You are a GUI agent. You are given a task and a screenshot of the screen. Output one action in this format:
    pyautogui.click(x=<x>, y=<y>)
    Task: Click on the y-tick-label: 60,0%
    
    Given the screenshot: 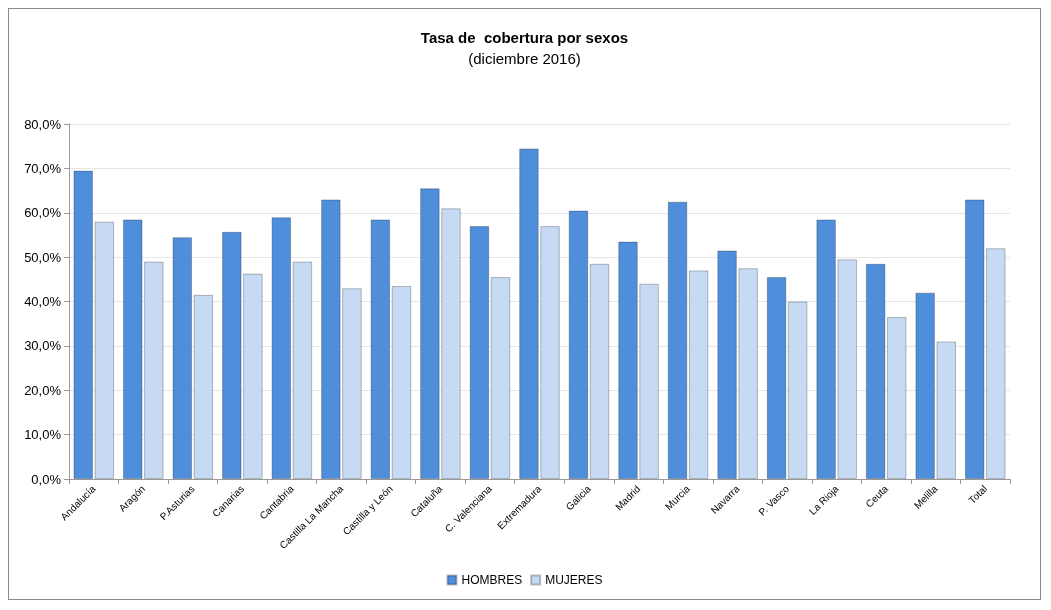 What is the action you would take?
    pyautogui.click(x=43, y=213)
    